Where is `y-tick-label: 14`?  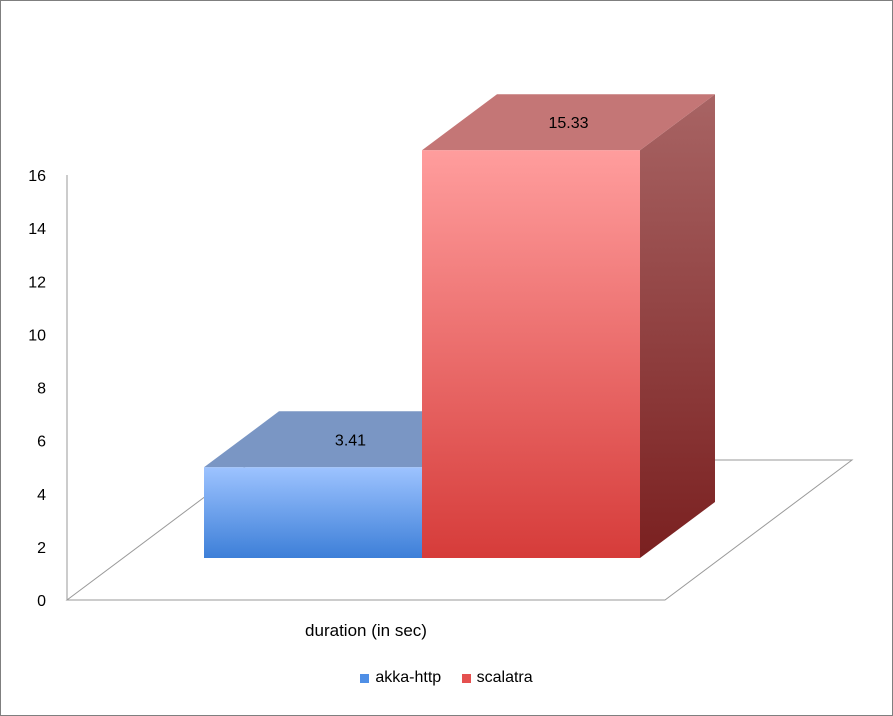 y-tick-label: 14 is located at coordinates (37, 229).